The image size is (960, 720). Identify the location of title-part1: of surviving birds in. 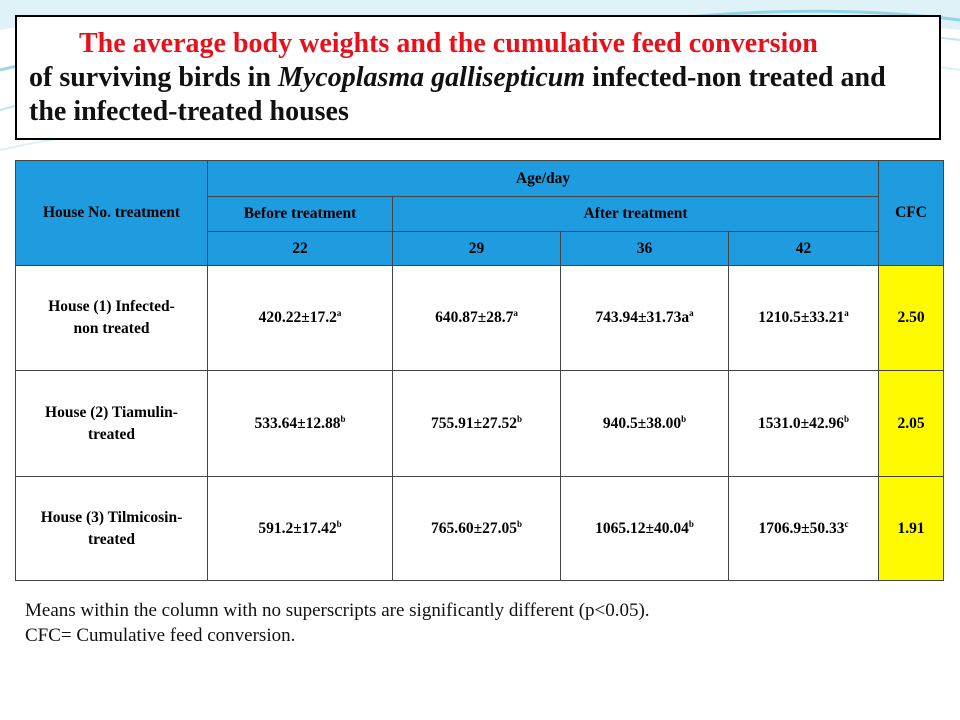
(153, 77).